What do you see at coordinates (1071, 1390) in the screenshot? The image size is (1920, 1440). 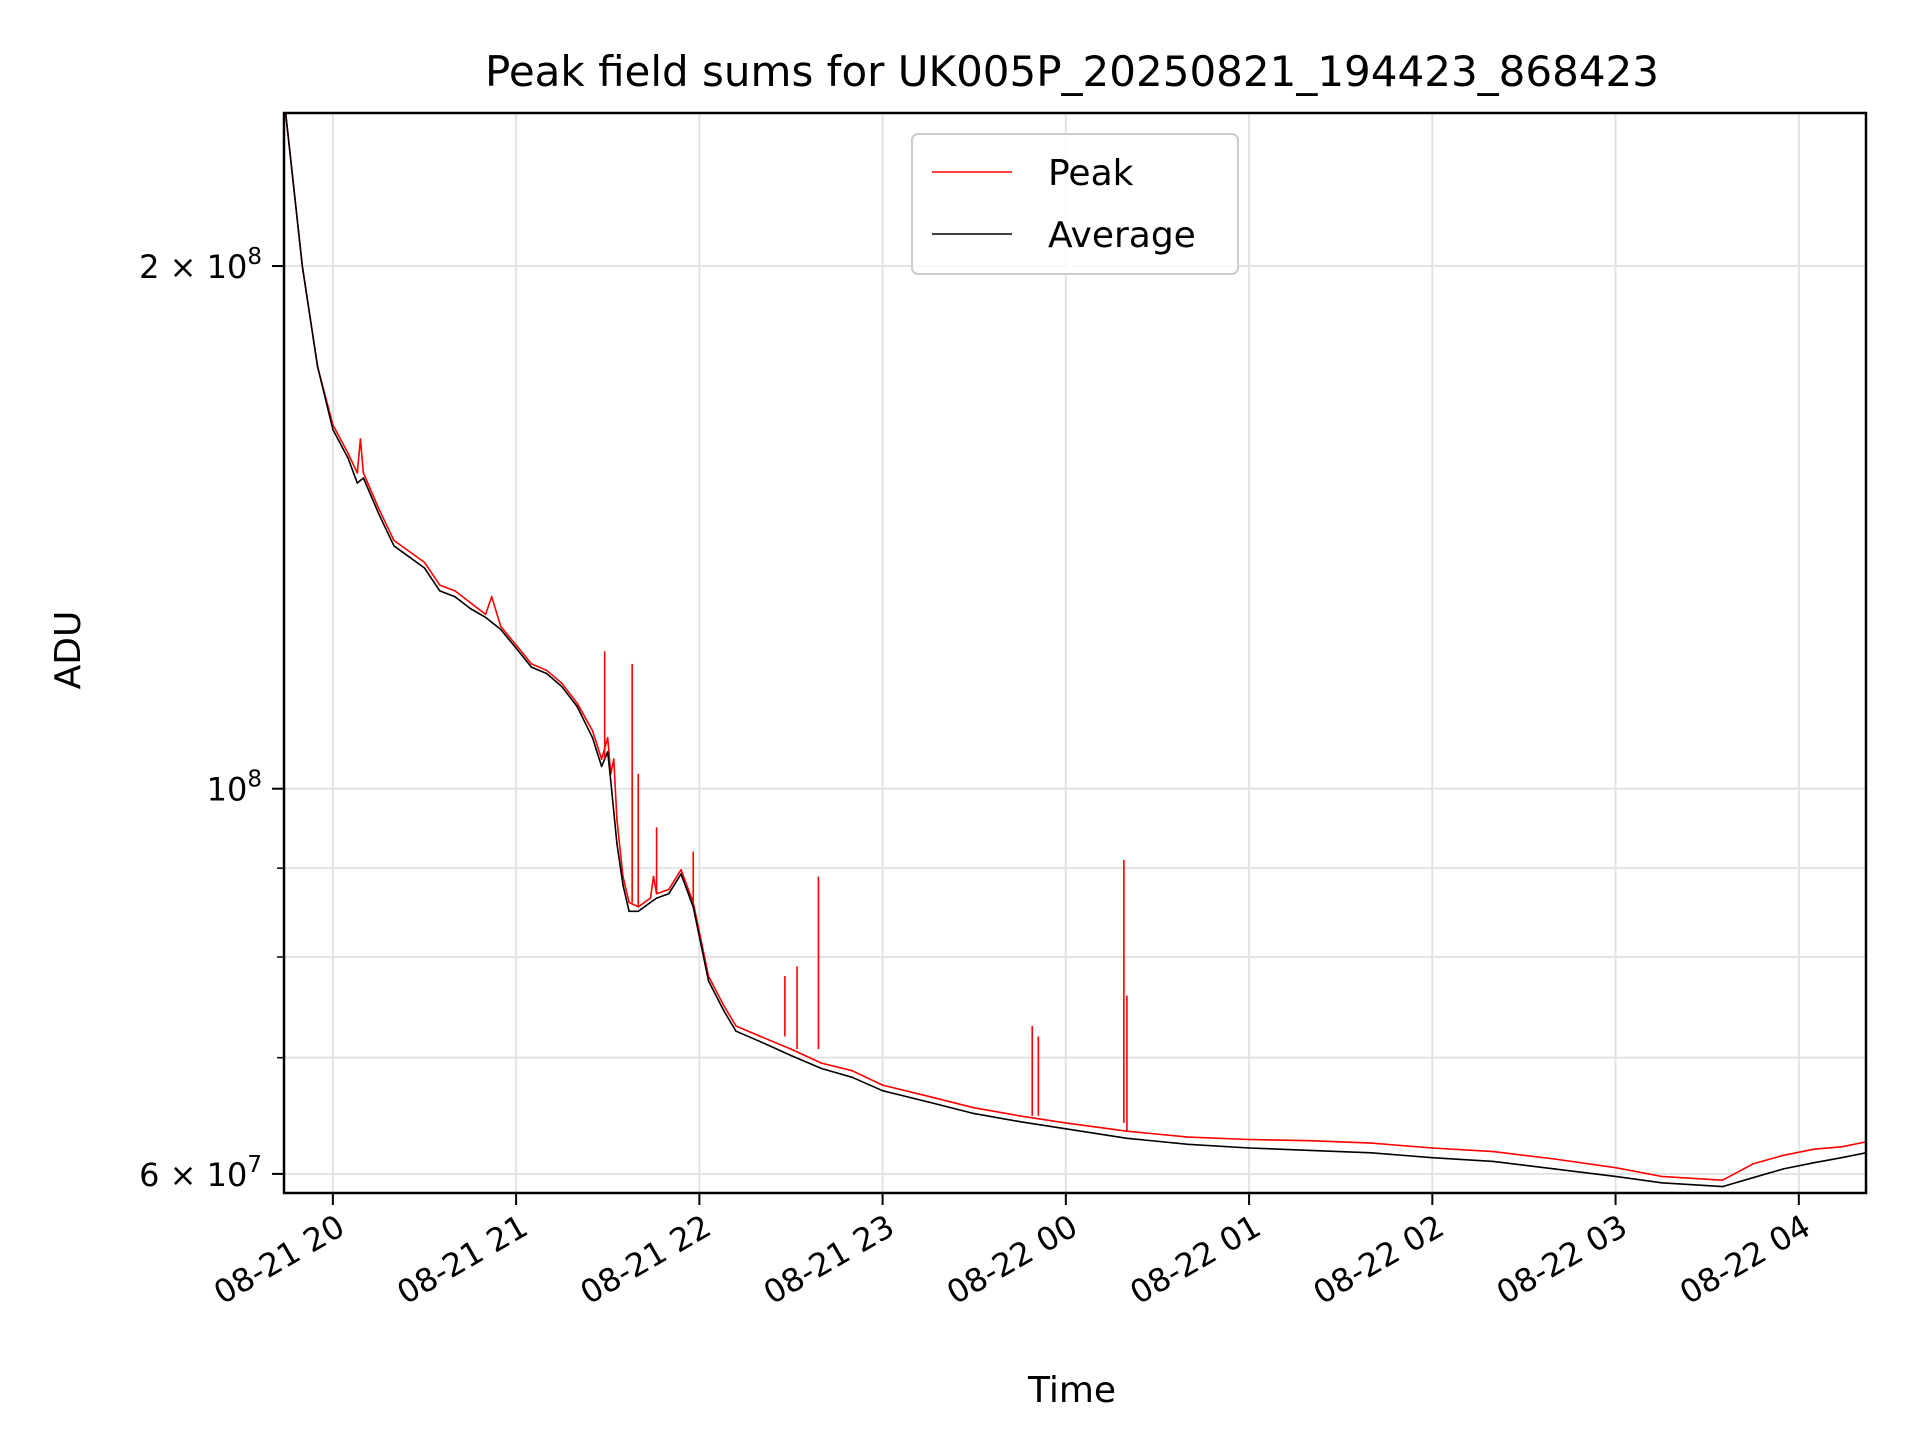 I see `x-axis-label: Time` at bounding box center [1071, 1390].